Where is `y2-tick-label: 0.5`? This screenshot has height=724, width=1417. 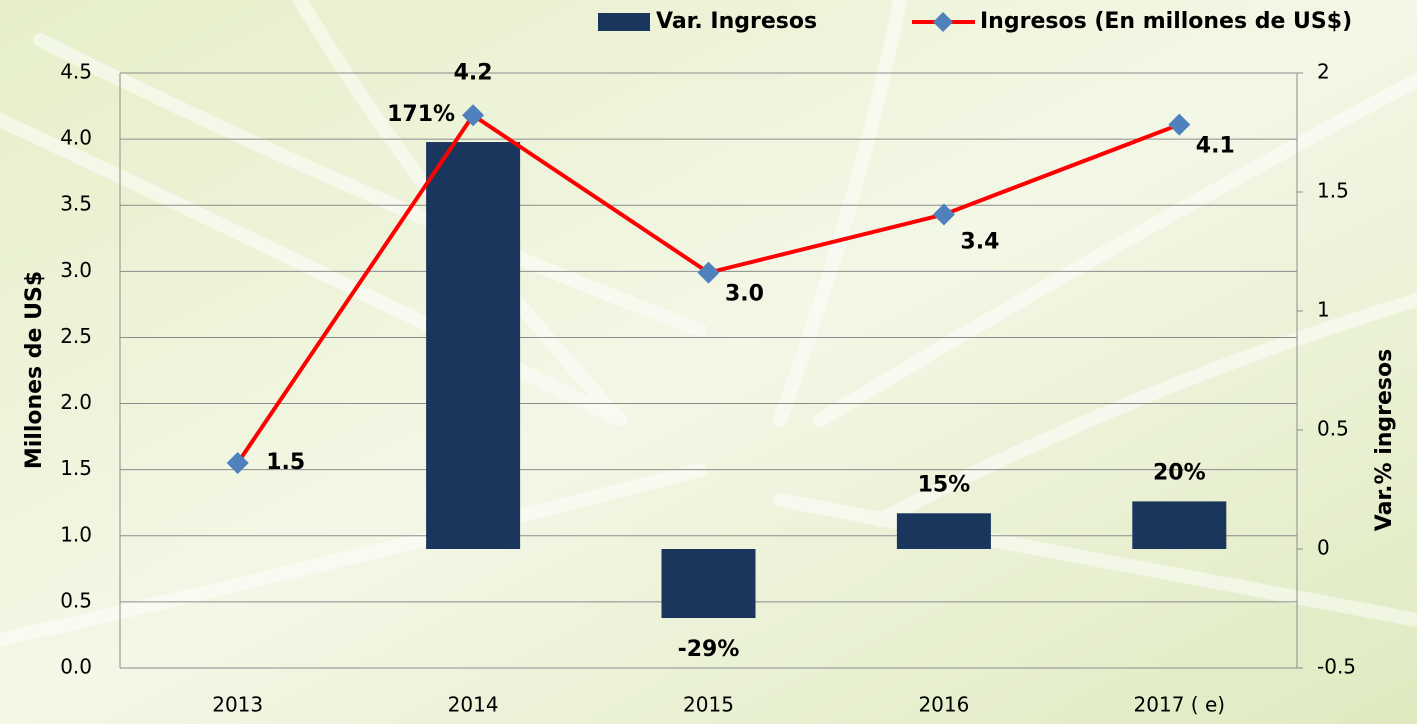
y2-tick-label: 0.5 is located at coordinates (1333, 429).